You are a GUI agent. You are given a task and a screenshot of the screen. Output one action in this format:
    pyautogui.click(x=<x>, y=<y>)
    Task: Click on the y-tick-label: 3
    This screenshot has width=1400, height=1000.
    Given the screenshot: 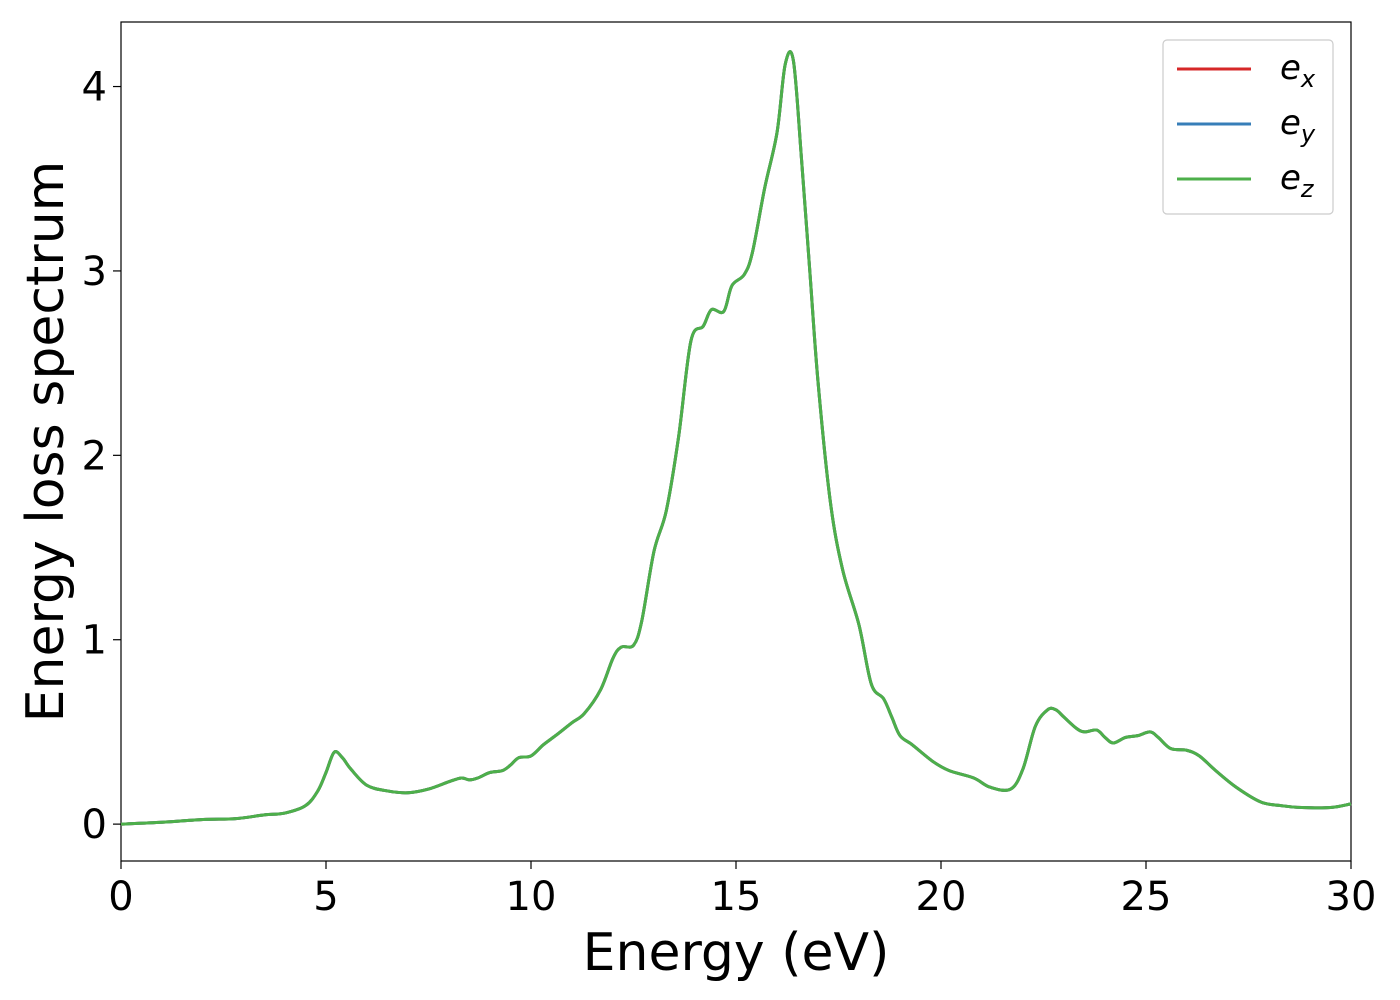 What is the action you would take?
    pyautogui.click(x=94, y=272)
    